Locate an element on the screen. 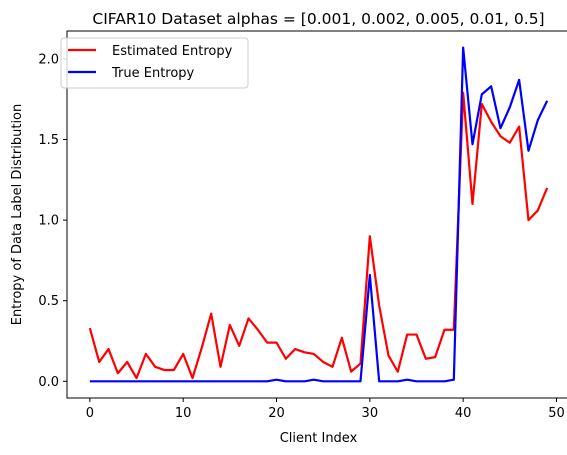 This screenshot has height=455, width=567. legend: Estimated Entropy True Entropy is located at coordinates (154, 63).